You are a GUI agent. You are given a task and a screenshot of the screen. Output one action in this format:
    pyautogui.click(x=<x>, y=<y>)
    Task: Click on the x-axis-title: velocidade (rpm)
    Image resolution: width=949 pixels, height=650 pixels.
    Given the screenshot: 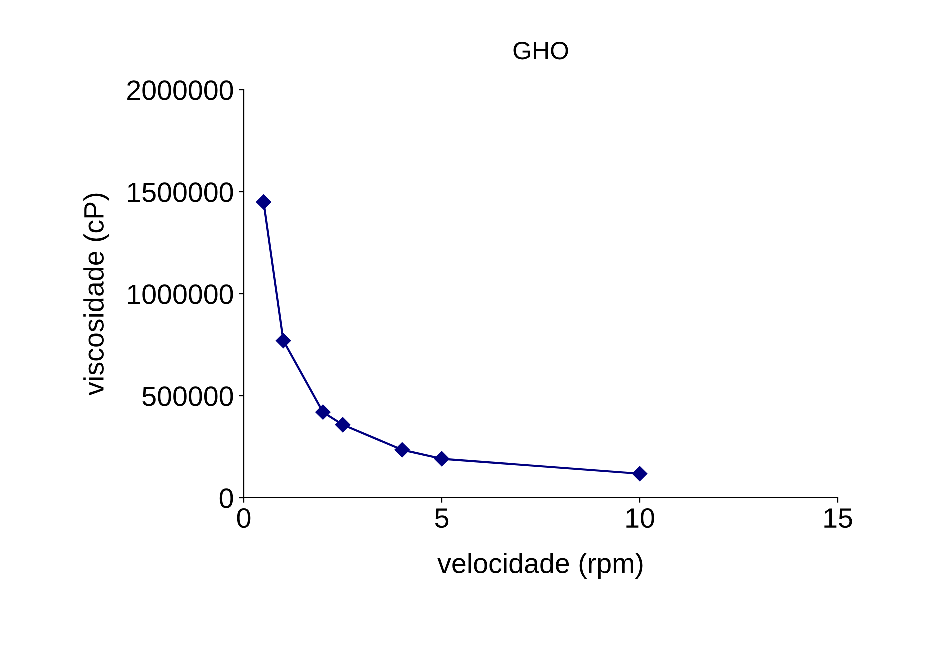 What is the action you would take?
    pyautogui.click(x=540, y=566)
    